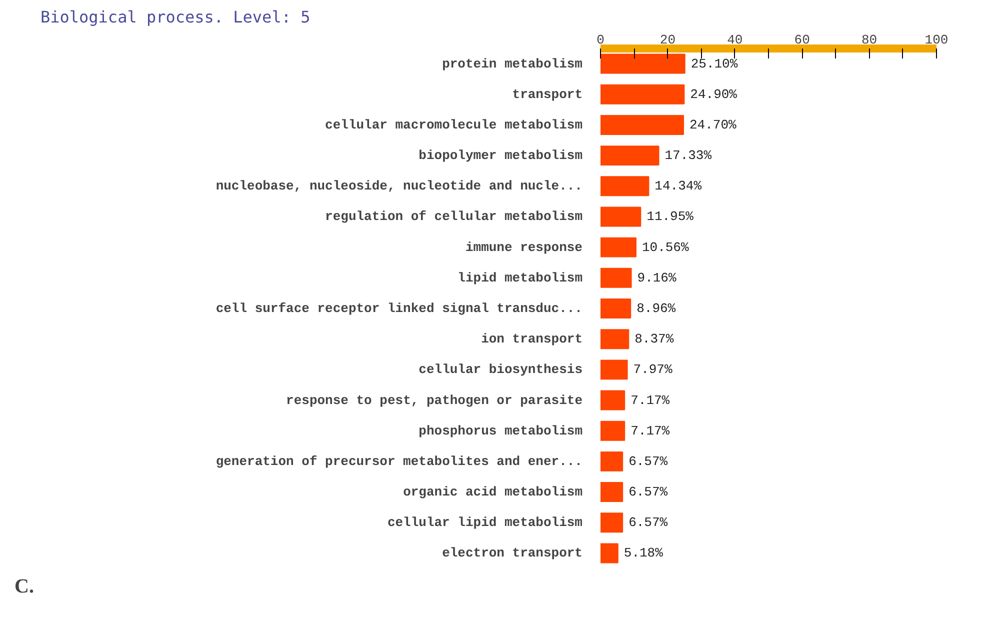 The image size is (992, 643). Describe the element at coordinates (493, 492) in the screenshot. I see `y-tick-label: organic acid metabolism` at that location.